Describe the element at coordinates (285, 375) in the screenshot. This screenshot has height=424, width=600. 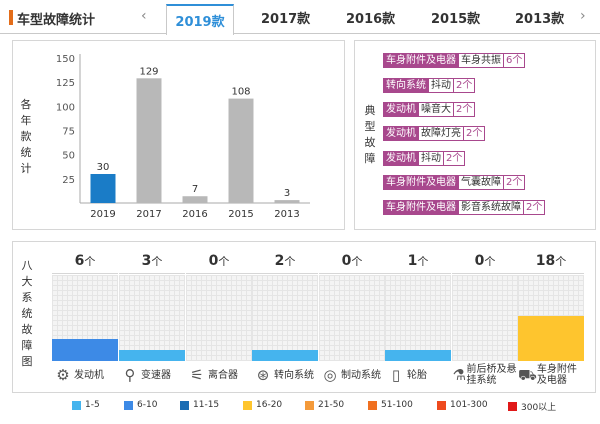
I see `system-label: ⊛ 转向系统` at that location.